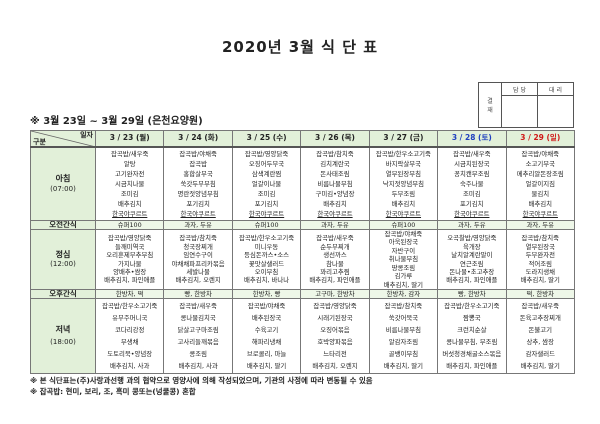  What do you see at coordinates (472, 318) in the screenshot?
I see `menu-item: 짬뽕국` at bounding box center [472, 318].